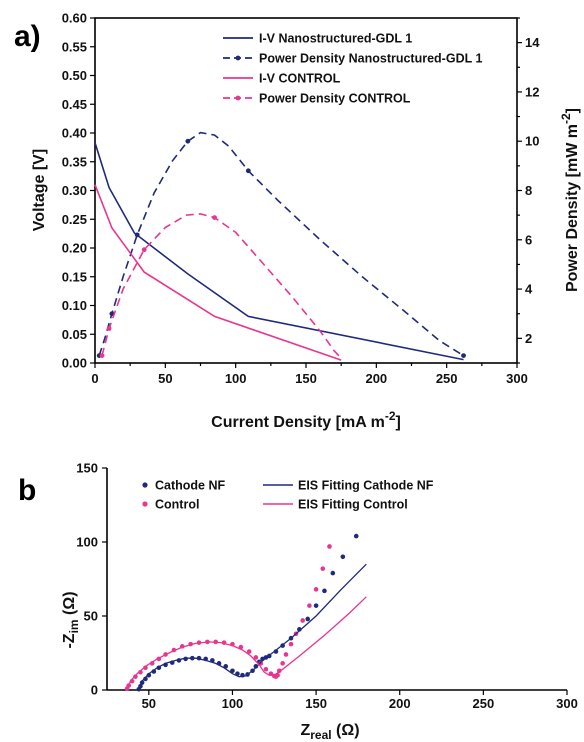  I want to click on panel-a-y-tick-label: 0.15, so click(74, 276).